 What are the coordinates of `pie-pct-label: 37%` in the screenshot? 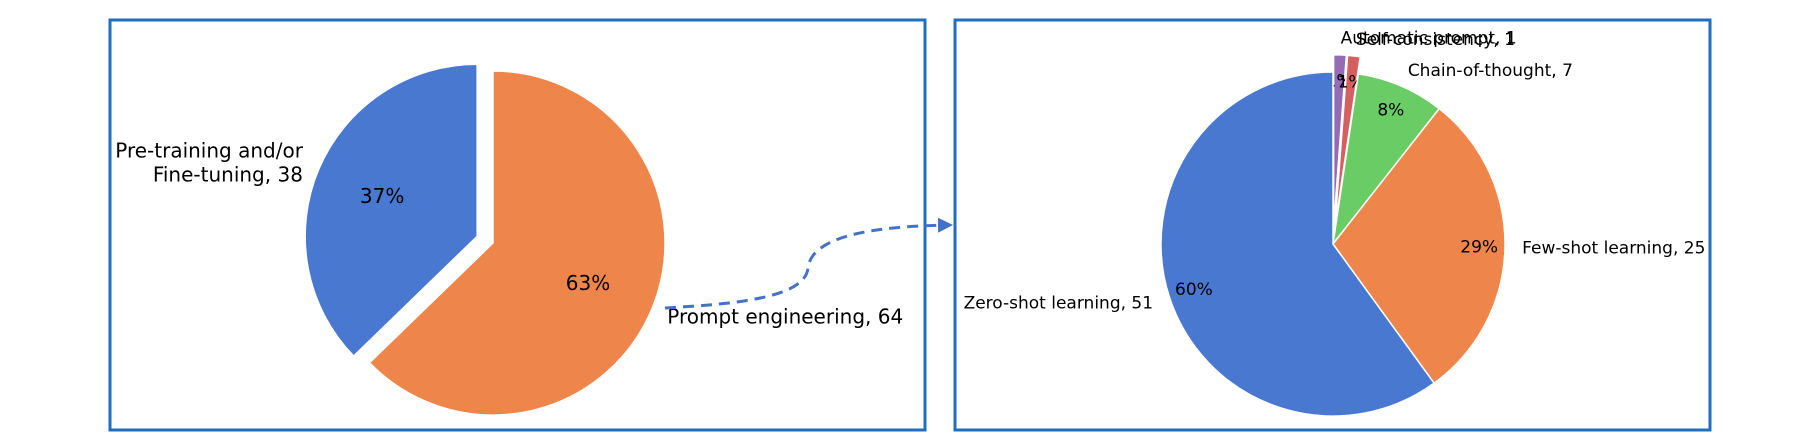 It's located at (382, 196).